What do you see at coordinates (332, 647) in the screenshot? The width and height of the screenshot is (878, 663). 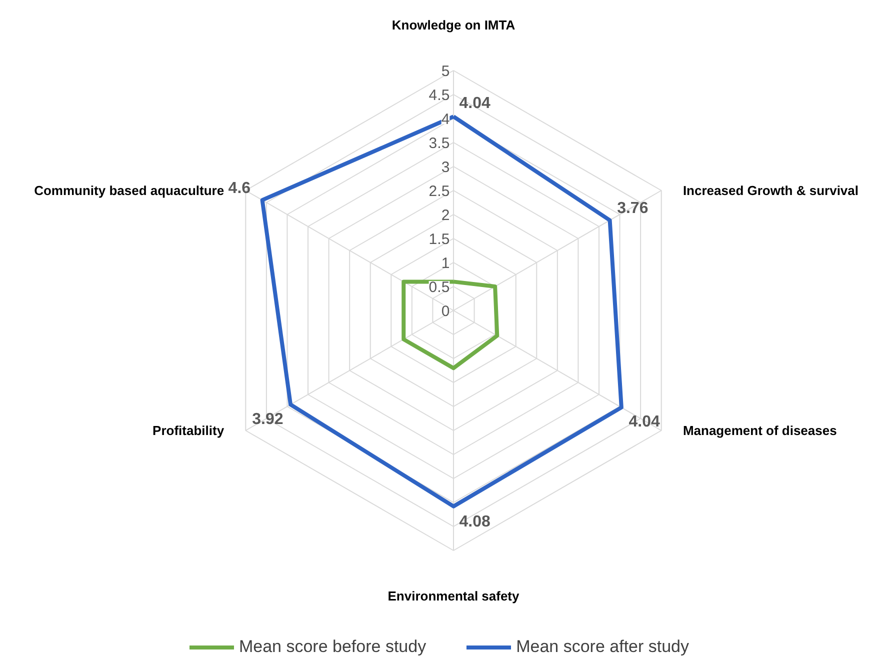 I see `legend-label: Mean score before study` at bounding box center [332, 647].